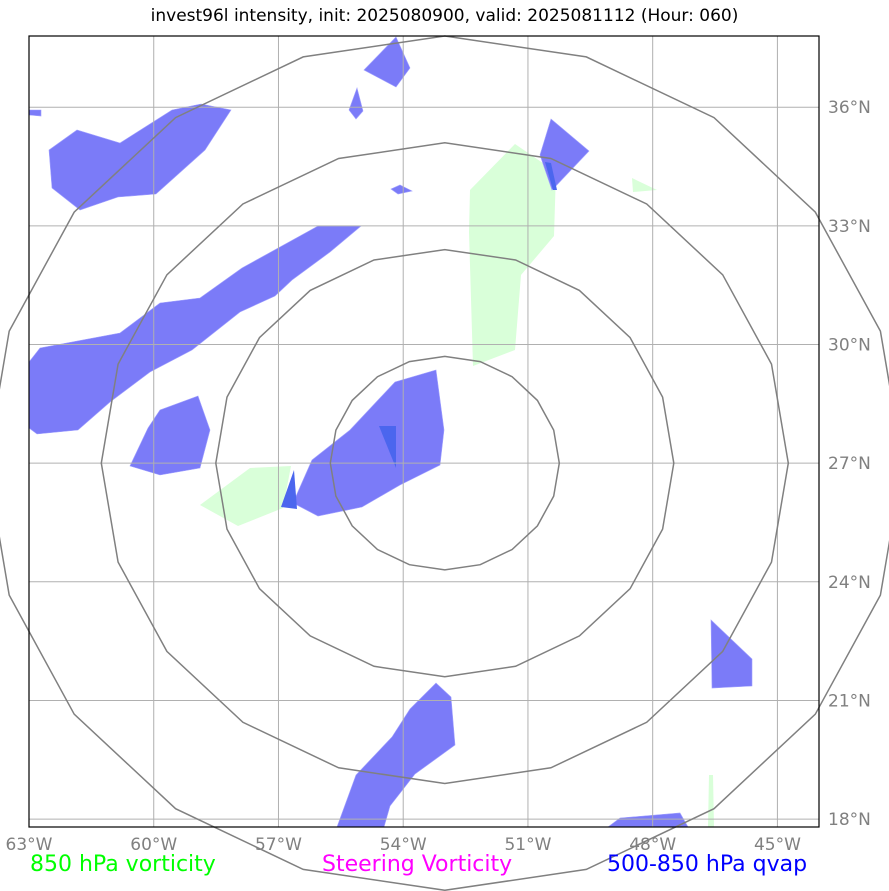  I want to click on steering-vorticity-overlap, so click(419, 335).